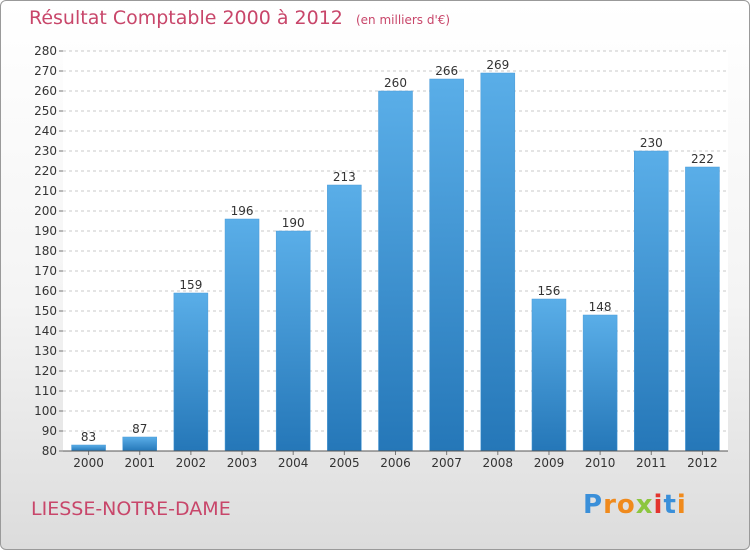 The image size is (750, 550). Describe the element at coordinates (600, 307) in the screenshot. I see `bar-value-label: 148` at that location.